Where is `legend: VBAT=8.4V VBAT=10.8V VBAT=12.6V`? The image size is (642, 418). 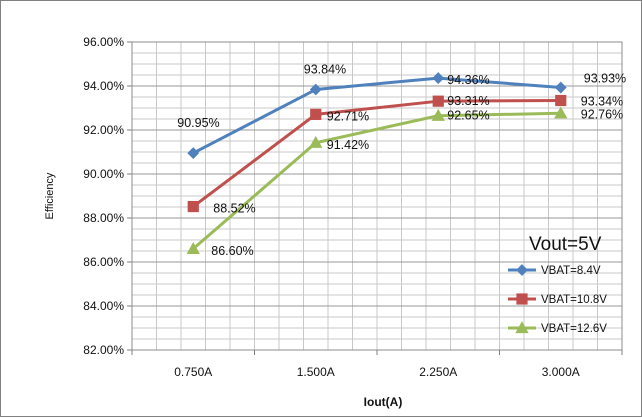
legend: VBAT=8.4V VBAT=10.8V VBAT=12.6V is located at coordinates (557, 299).